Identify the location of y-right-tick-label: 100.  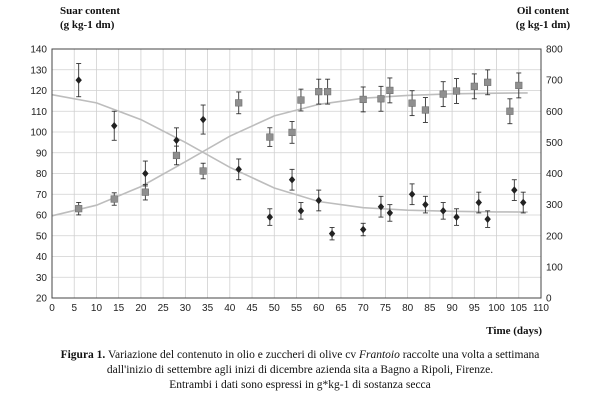
(554, 267).